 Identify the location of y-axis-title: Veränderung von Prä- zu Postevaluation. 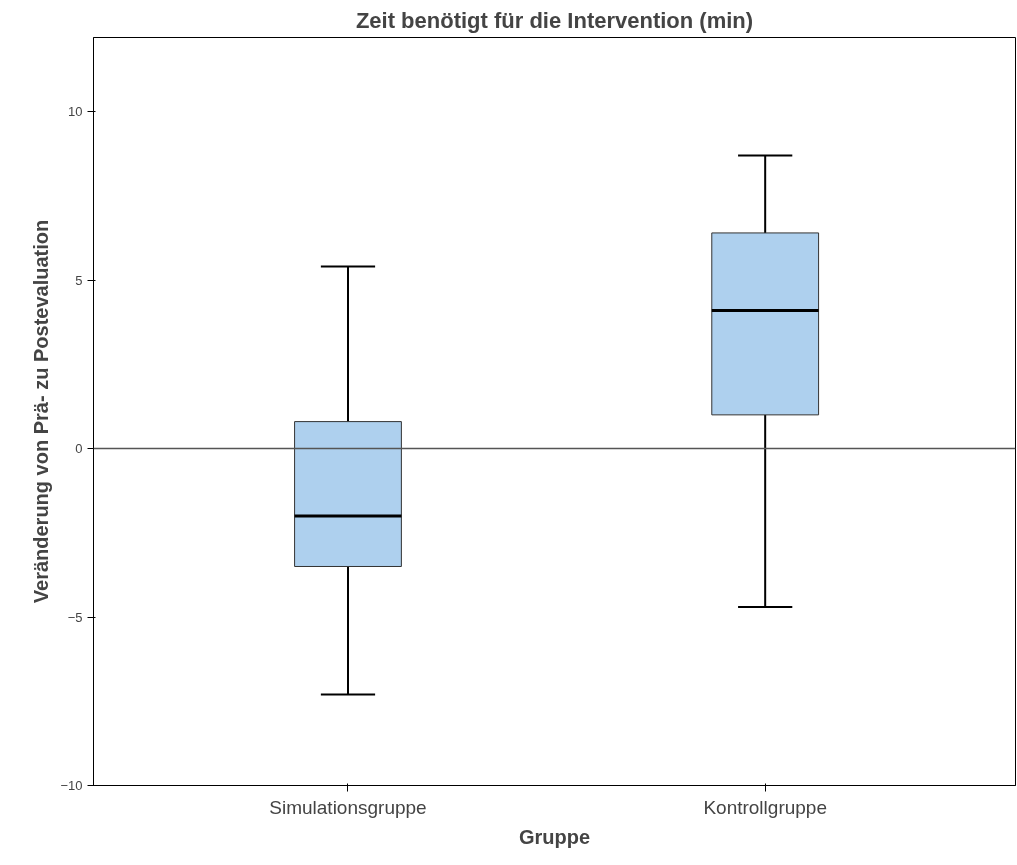
(41, 411).